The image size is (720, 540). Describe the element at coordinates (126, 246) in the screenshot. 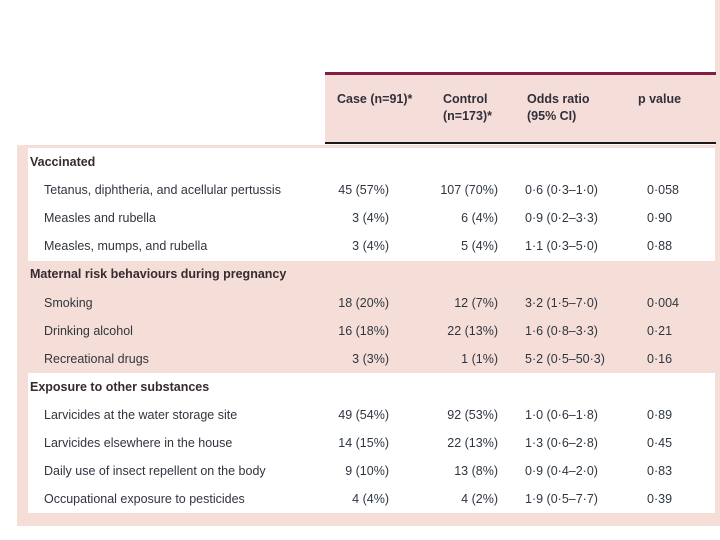

I see `row-label: Measles, mumps, and rubella` at that location.